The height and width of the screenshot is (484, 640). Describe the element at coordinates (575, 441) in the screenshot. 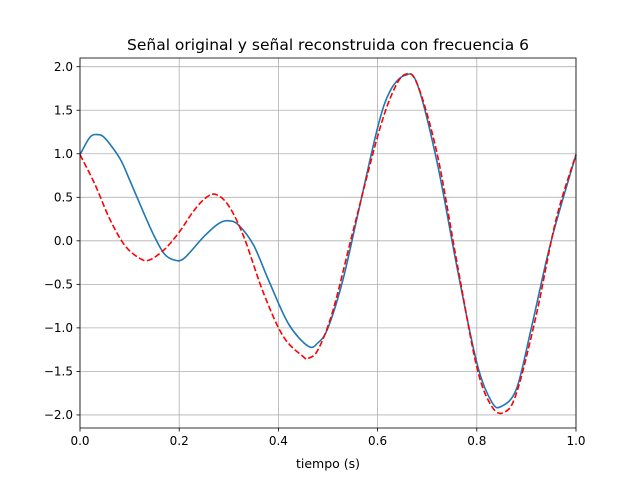

I see `x-tick-label: 1.0` at that location.